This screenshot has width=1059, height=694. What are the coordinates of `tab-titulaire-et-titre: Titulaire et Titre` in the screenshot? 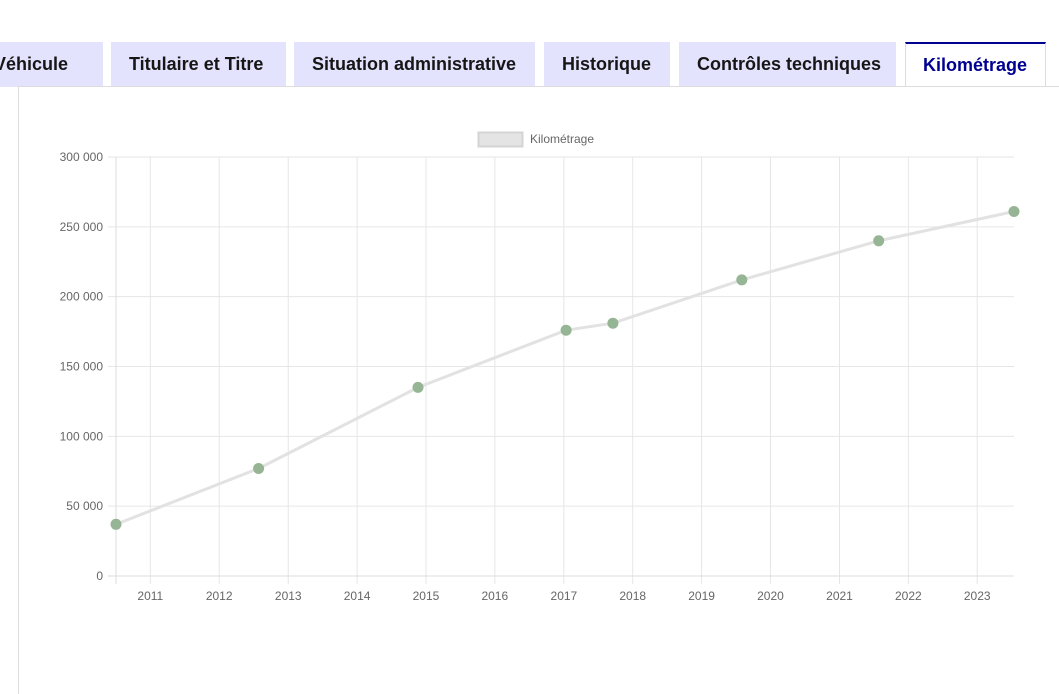 It's located at (198, 64).